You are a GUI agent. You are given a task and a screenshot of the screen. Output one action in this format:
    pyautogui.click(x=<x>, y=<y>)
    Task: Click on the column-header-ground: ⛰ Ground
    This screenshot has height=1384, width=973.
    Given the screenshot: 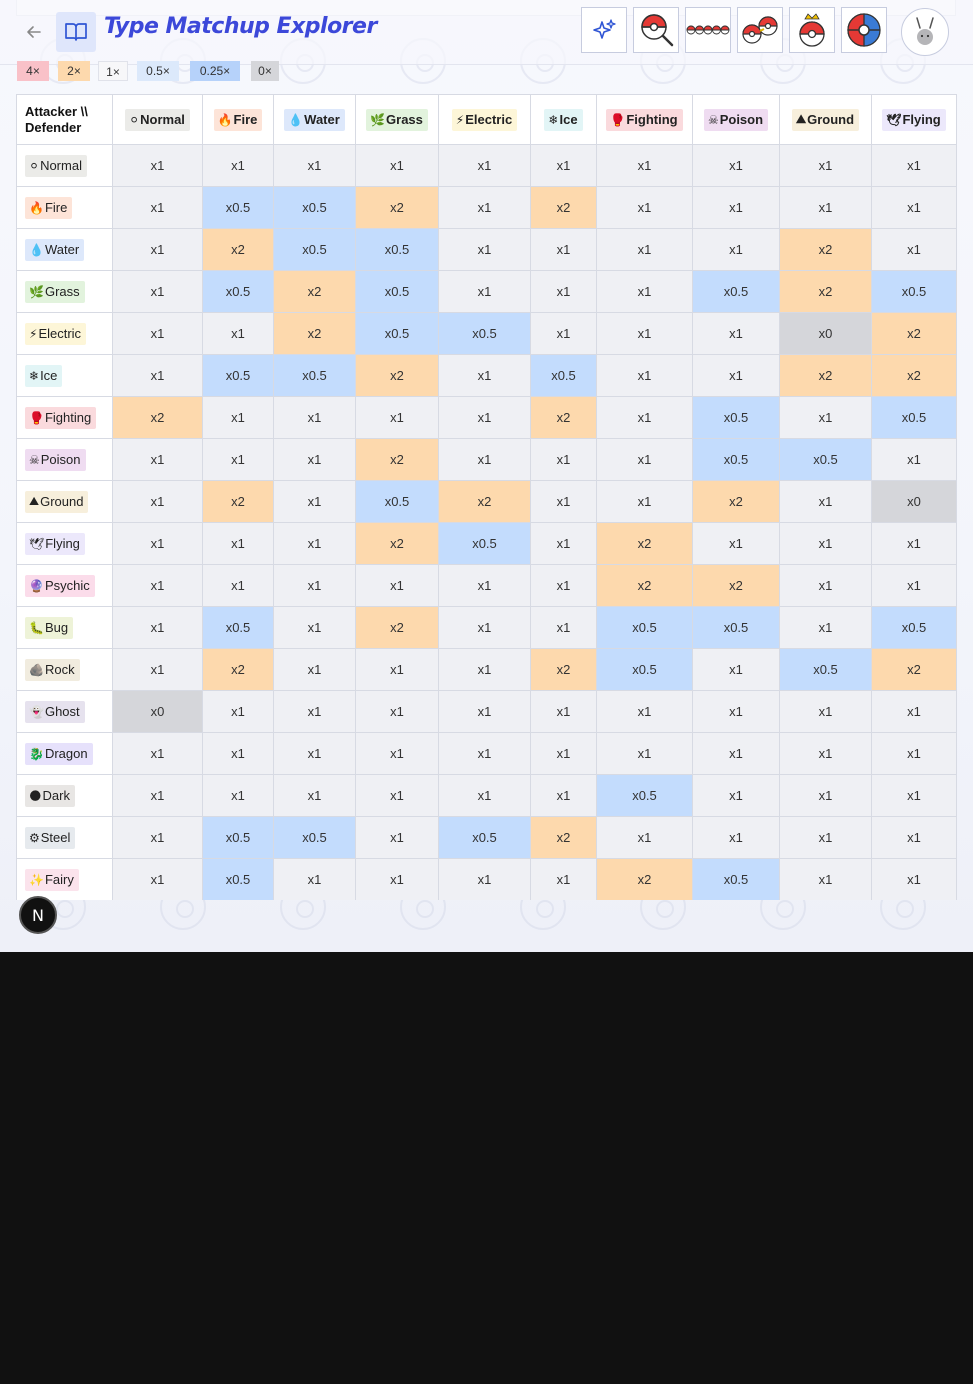 What is the action you would take?
    pyautogui.click(x=825, y=119)
    